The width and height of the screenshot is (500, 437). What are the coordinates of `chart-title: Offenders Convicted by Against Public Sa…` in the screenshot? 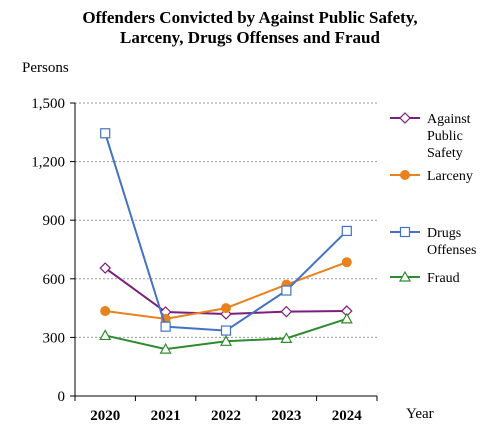 It's located at (249, 27).